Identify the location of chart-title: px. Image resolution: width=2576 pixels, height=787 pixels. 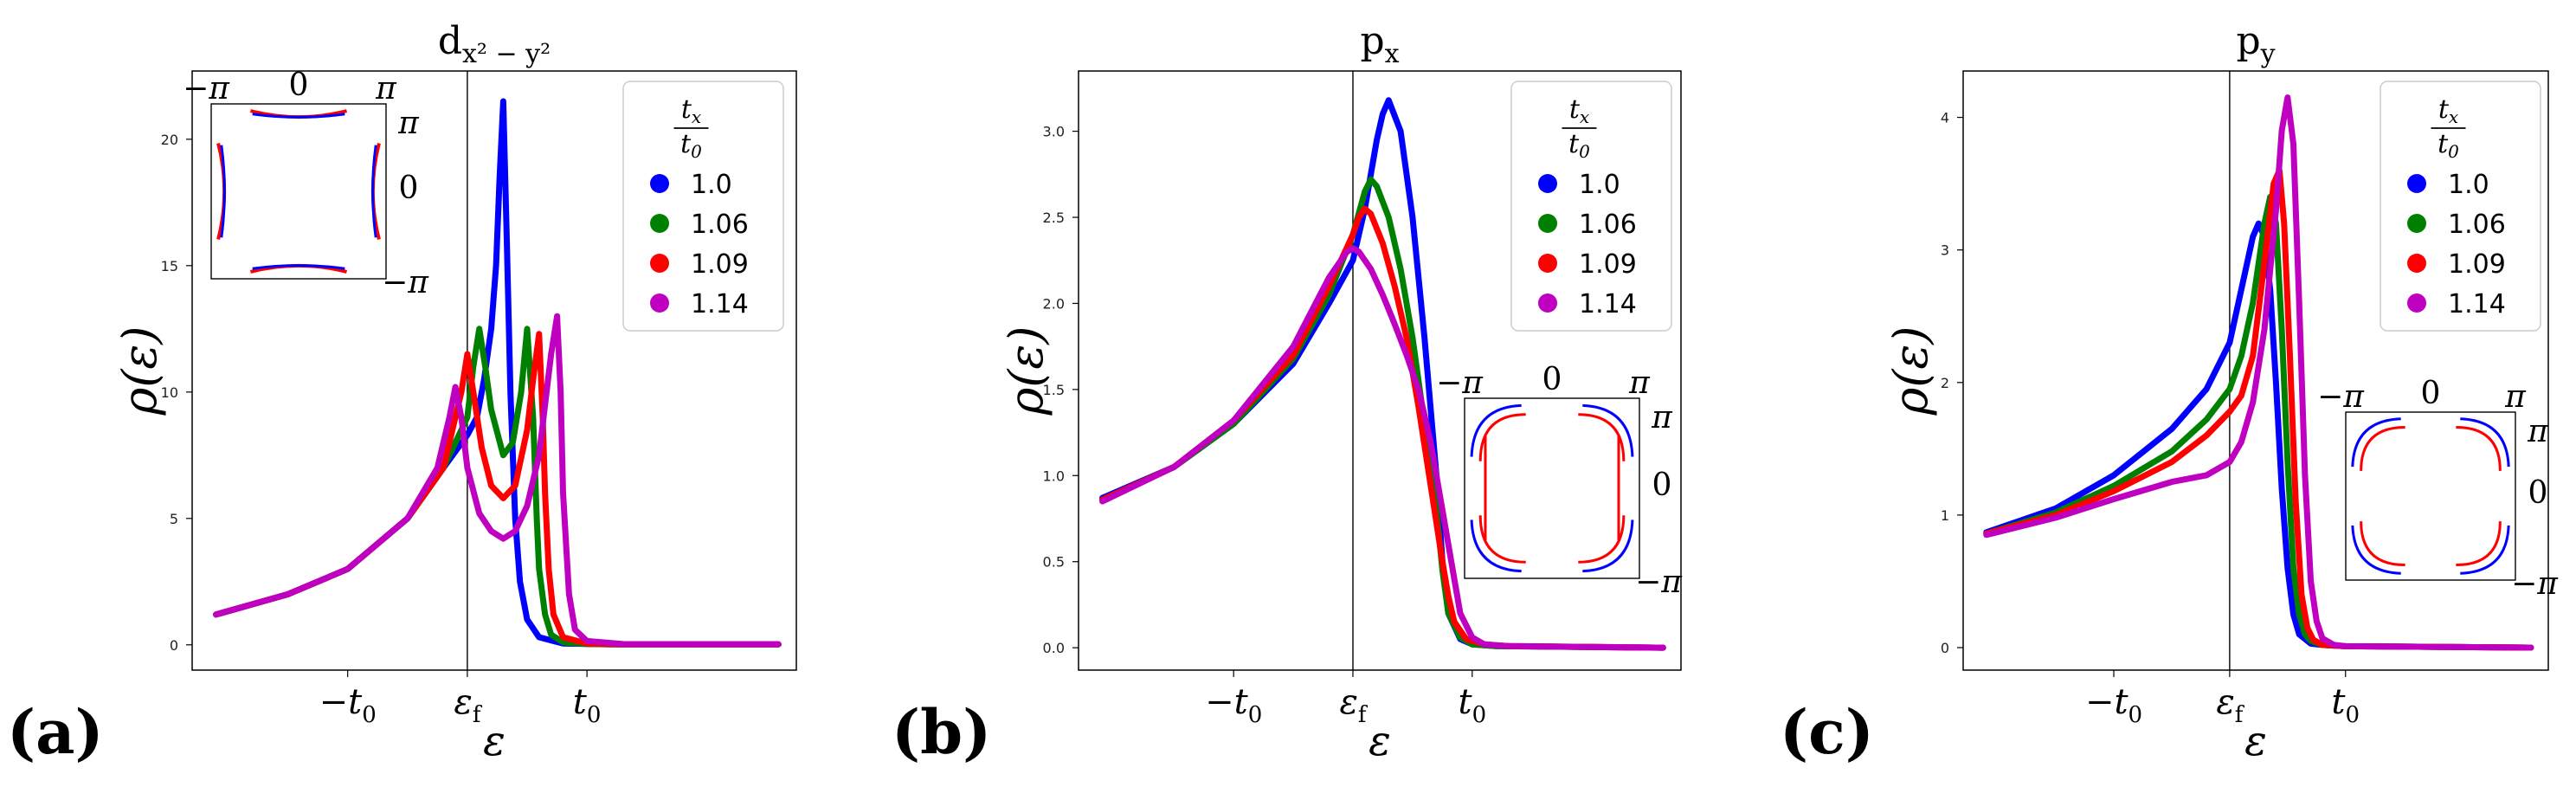
(1379, 44).